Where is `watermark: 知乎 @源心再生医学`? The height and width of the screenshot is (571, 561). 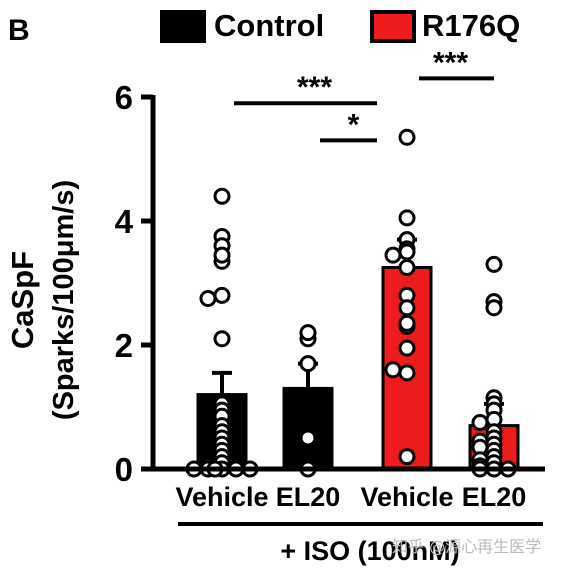 watermark: 知乎 @源心再生医学 is located at coordinates (466, 546).